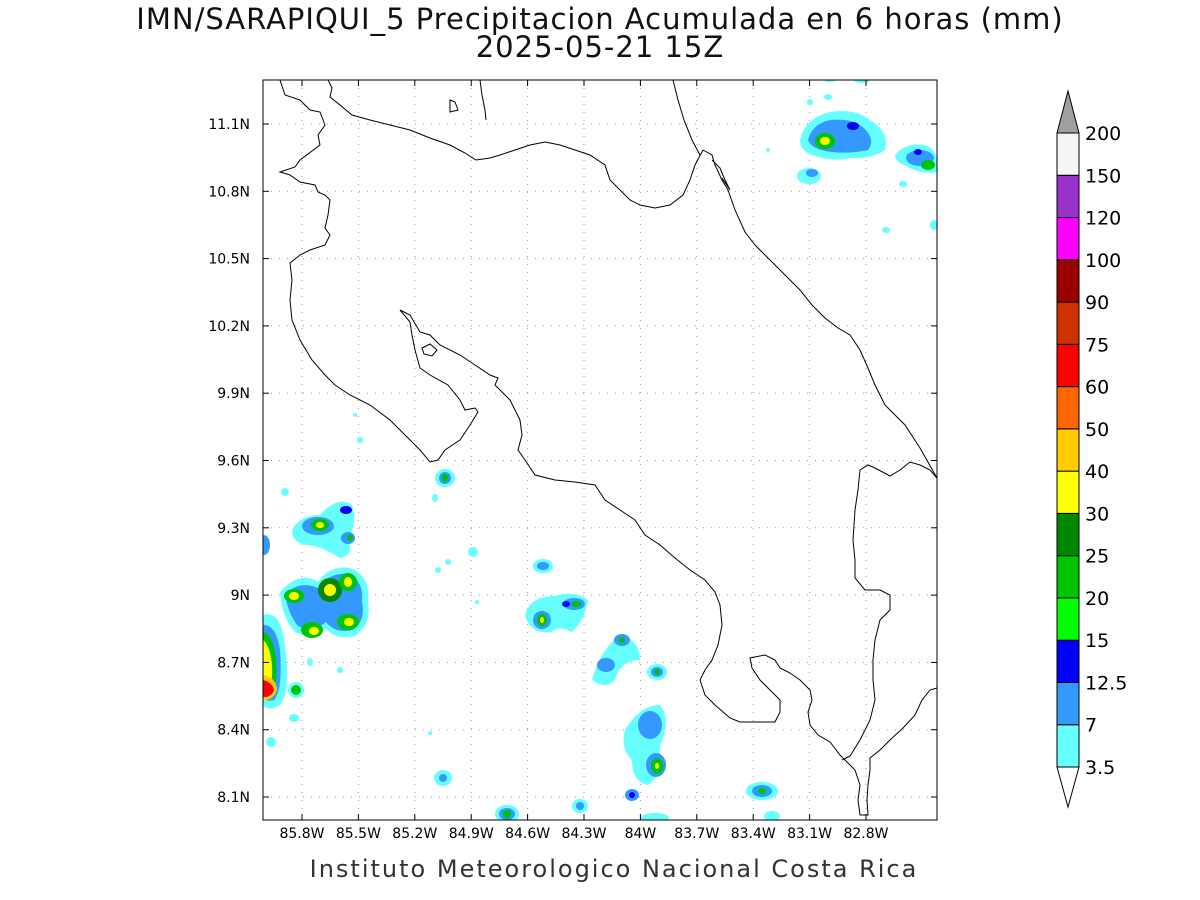 This screenshot has width=1200, height=900. Describe the element at coordinates (1097, 599) in the screenshot. I see `colorbar-label: 20` at that location.